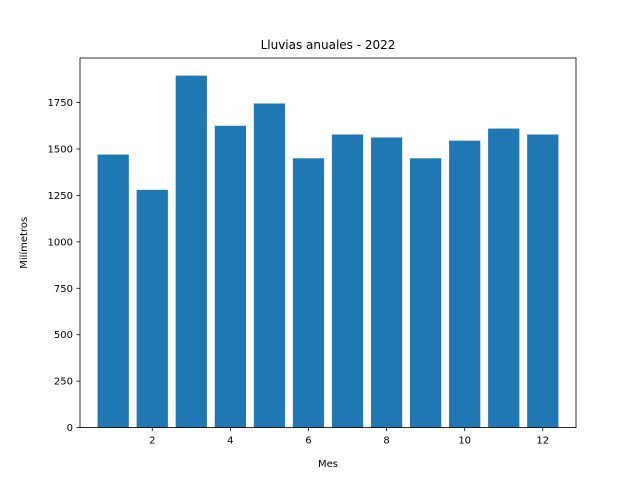 This screenshot has height=480, width=640. I want to click on x-tick-label: 10, so click(464, 441).